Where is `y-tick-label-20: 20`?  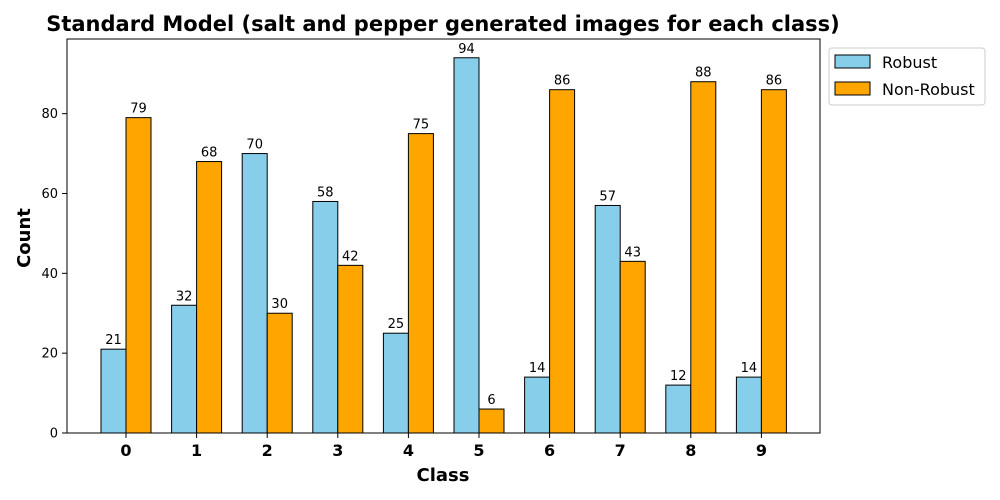
y-tick-label-20: 20 is located at coordinates (49, 354).